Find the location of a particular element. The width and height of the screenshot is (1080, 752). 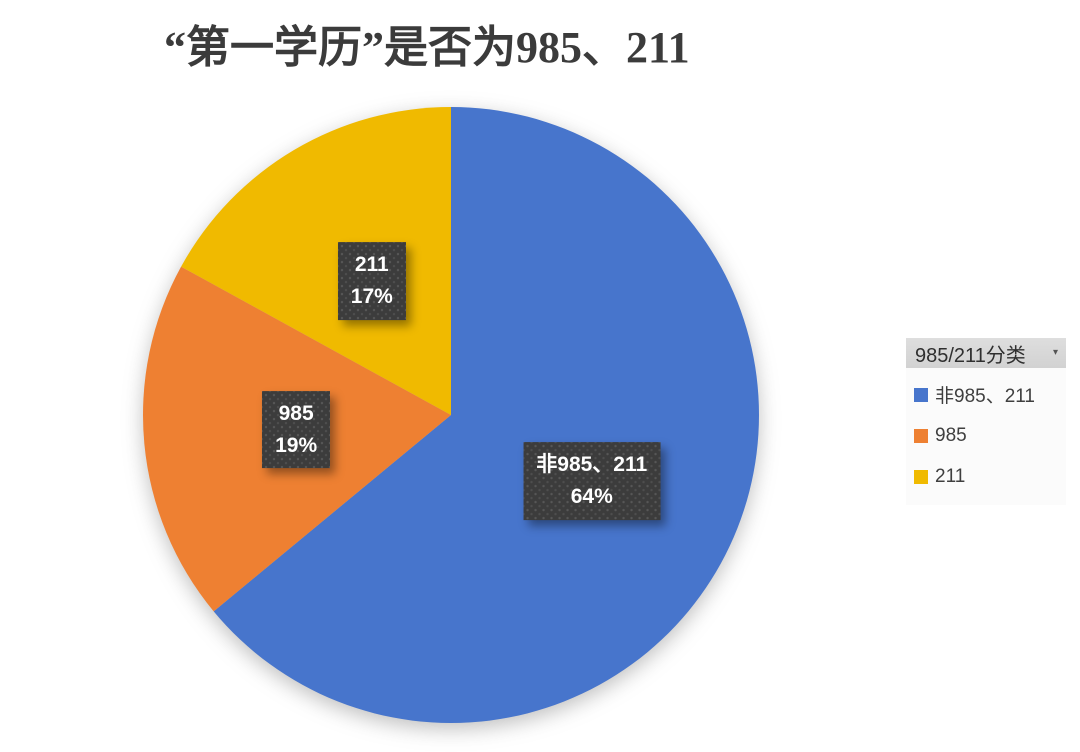

legend-item-label: 985 is located at coordinates (951, 435).